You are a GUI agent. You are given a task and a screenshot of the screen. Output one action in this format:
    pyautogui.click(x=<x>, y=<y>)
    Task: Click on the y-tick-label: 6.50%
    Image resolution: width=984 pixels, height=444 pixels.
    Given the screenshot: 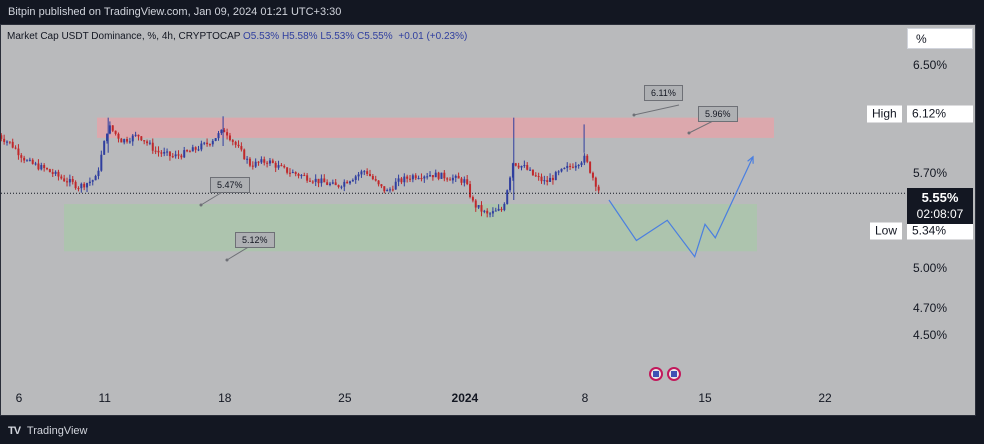 What is the action you would take?
    pyautogui.click(x=929, y=65)
    